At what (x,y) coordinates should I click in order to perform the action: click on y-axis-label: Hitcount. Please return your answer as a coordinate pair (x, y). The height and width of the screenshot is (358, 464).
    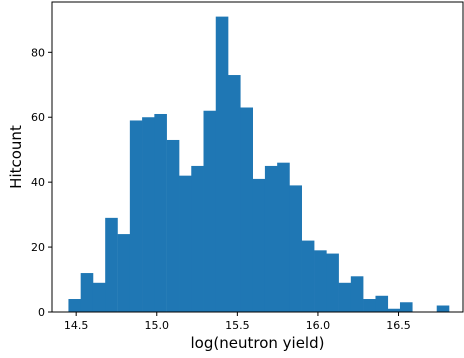
    Looking at the image, I should click on (16, 157).